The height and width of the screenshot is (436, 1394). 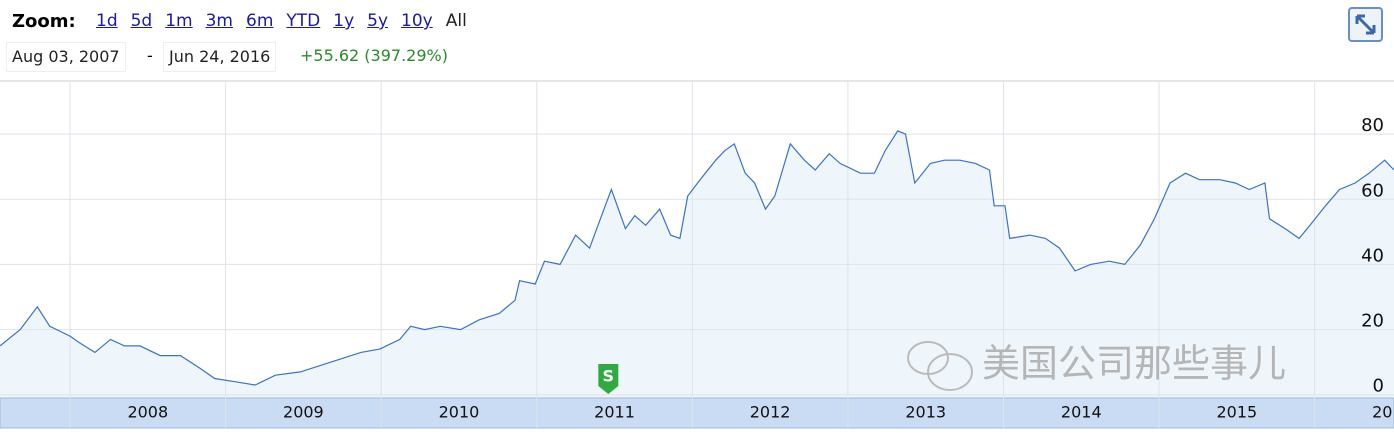 What do you see at coordinates (147, 412) in the screenshot?
I see `x-tick-label: 2008` at bounding box center [147, 412].